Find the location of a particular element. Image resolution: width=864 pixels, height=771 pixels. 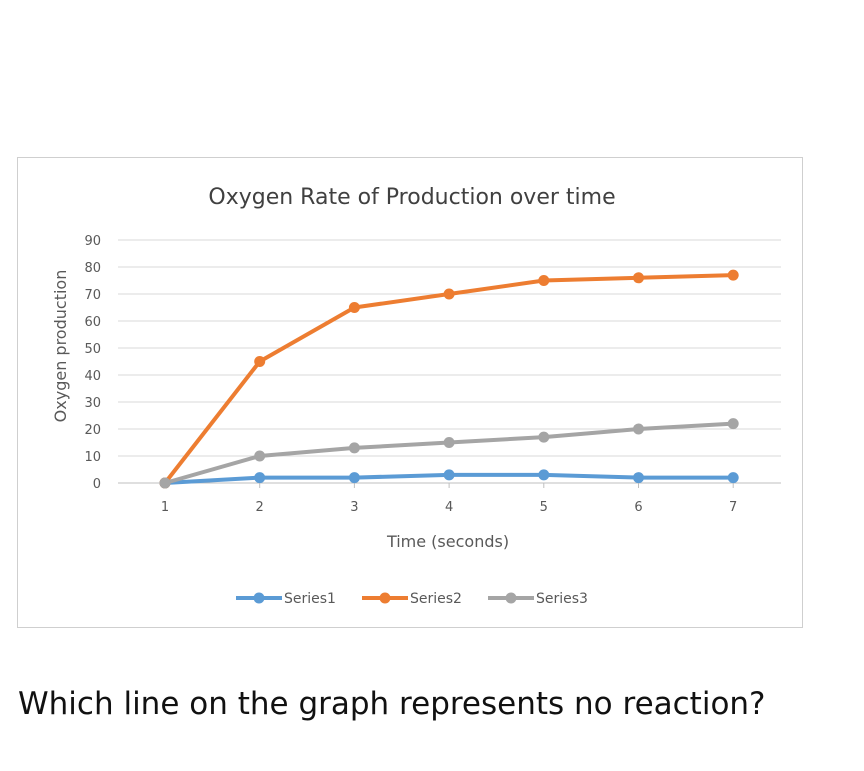

x-tick-label: 6 is located at coordinates (638, 507).